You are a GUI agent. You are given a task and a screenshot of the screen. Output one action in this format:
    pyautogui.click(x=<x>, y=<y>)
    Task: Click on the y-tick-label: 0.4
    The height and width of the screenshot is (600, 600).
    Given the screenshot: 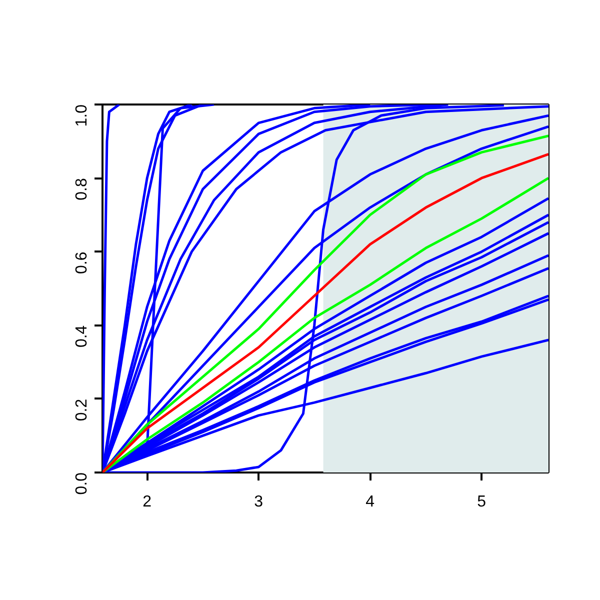 What is the action you would take?
    pyautogui.click(x=82, y=336)
    